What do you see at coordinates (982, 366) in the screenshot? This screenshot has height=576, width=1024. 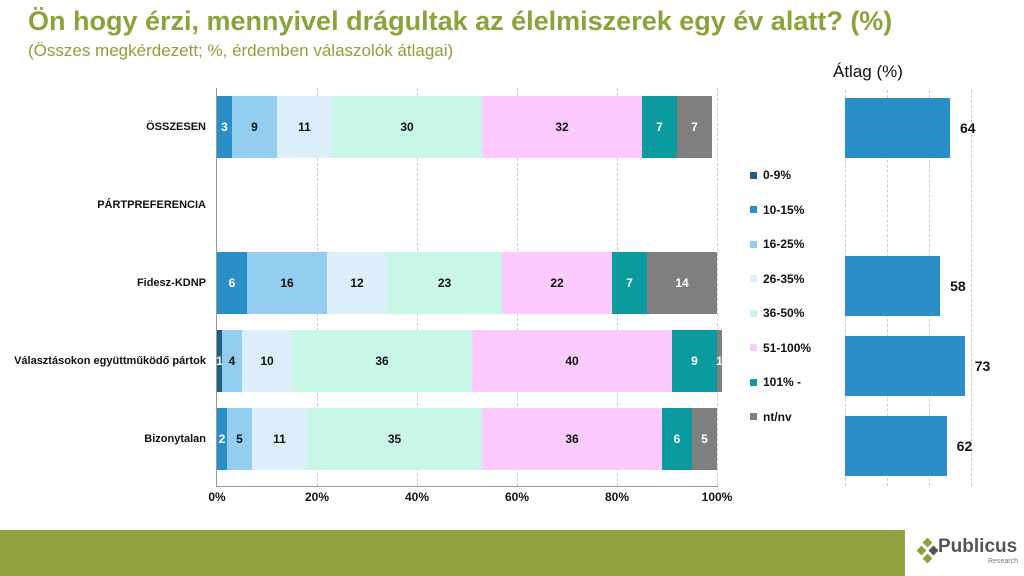 I see `average-value-label: 73` at bounding box center [982, 366].